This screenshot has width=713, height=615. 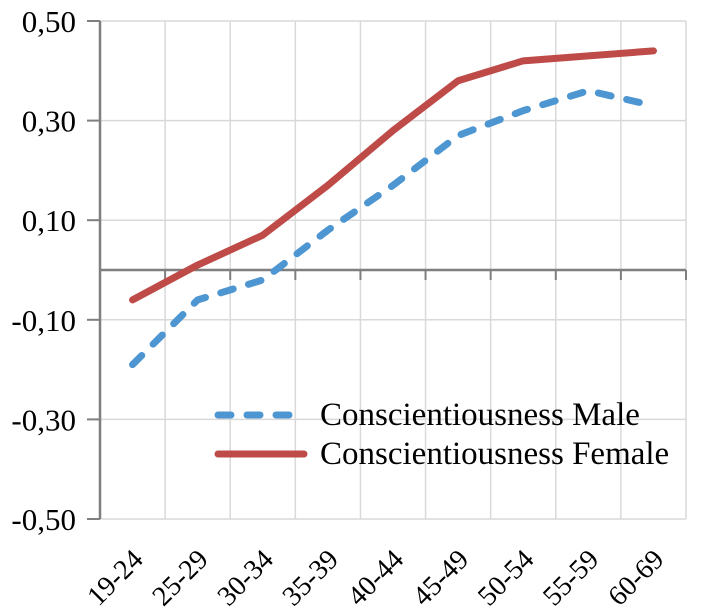 What do you see at coordinates (43, 419) in the screenshot?
I see `y-tick-label: -0,30` at bounding box center [43, 419].